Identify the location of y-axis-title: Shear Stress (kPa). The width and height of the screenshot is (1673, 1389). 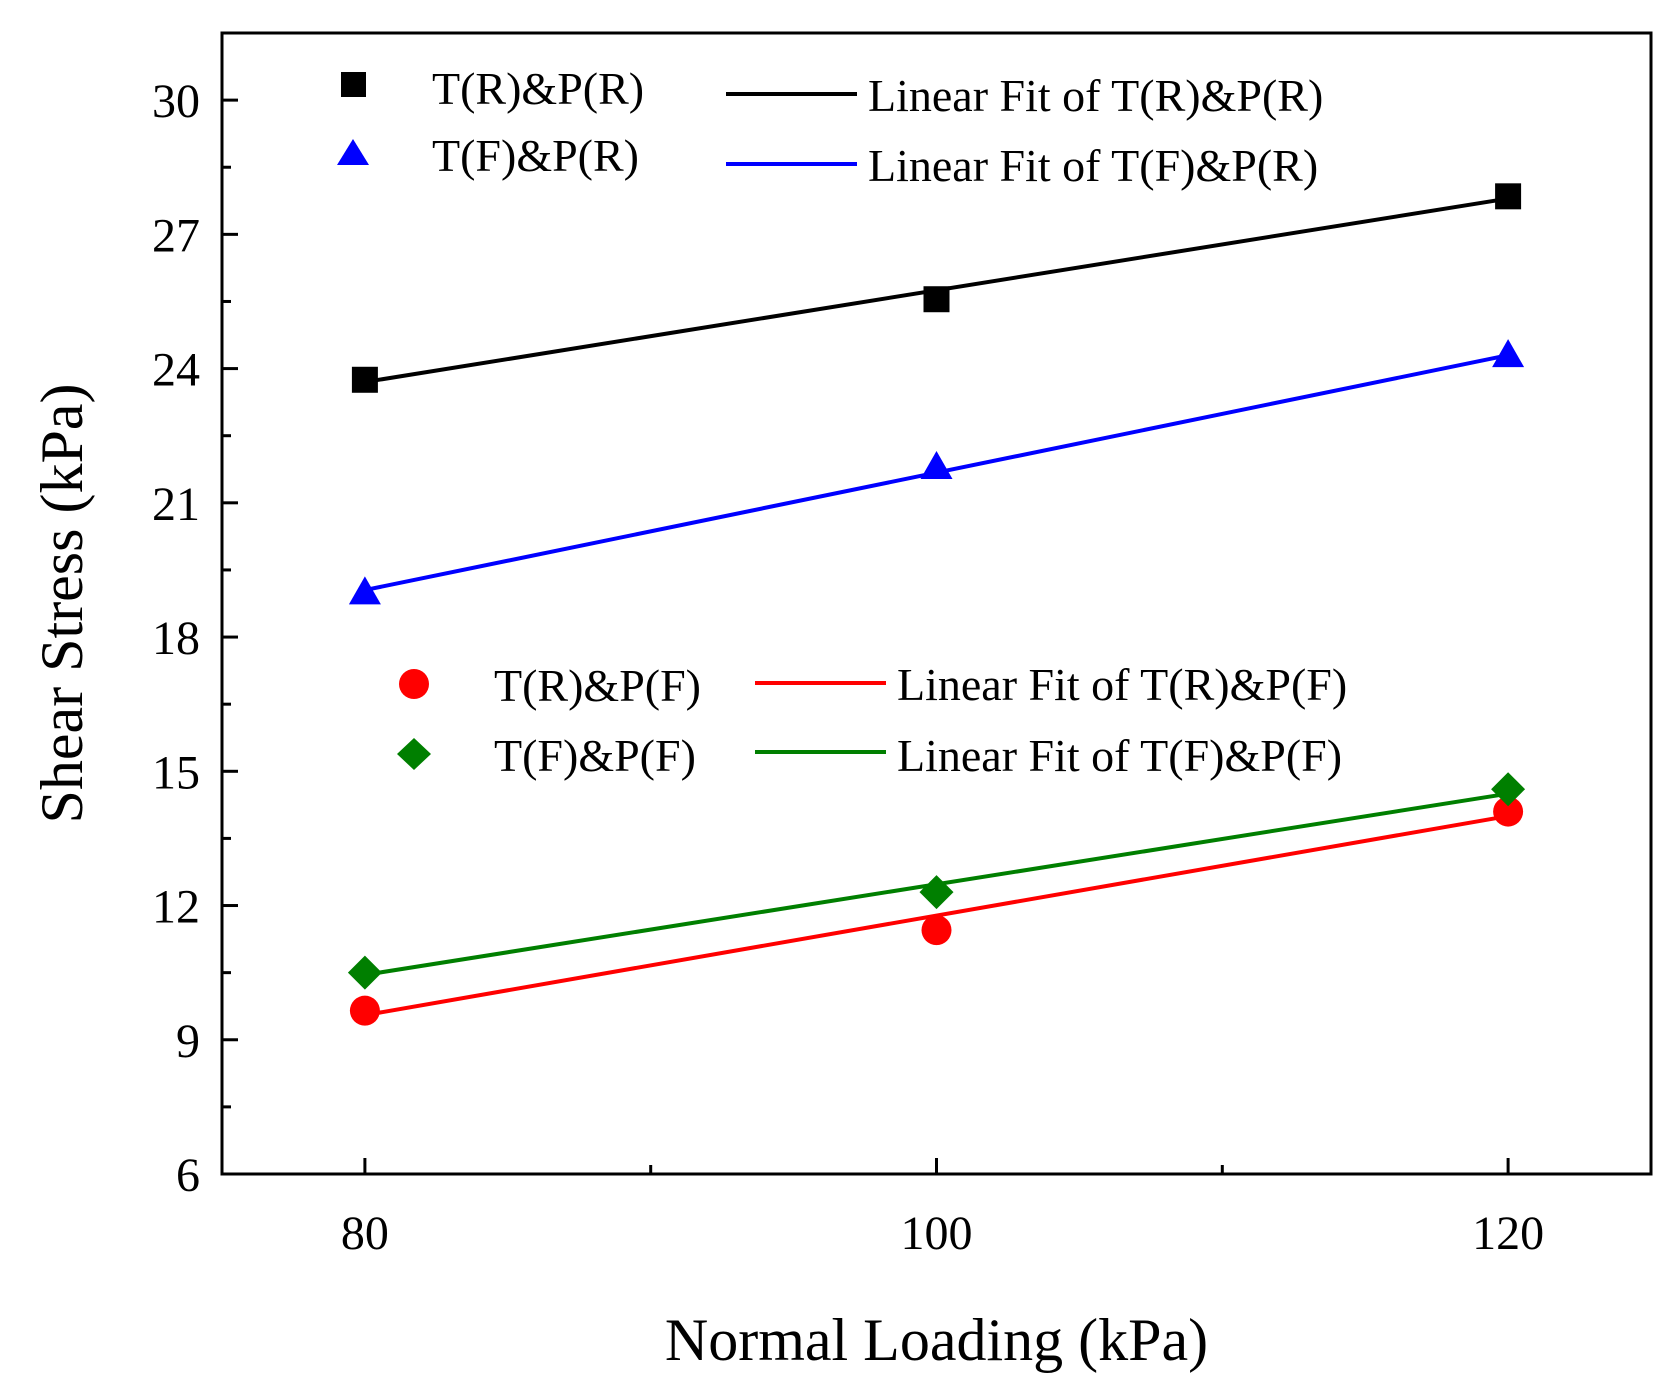
(62, 604).